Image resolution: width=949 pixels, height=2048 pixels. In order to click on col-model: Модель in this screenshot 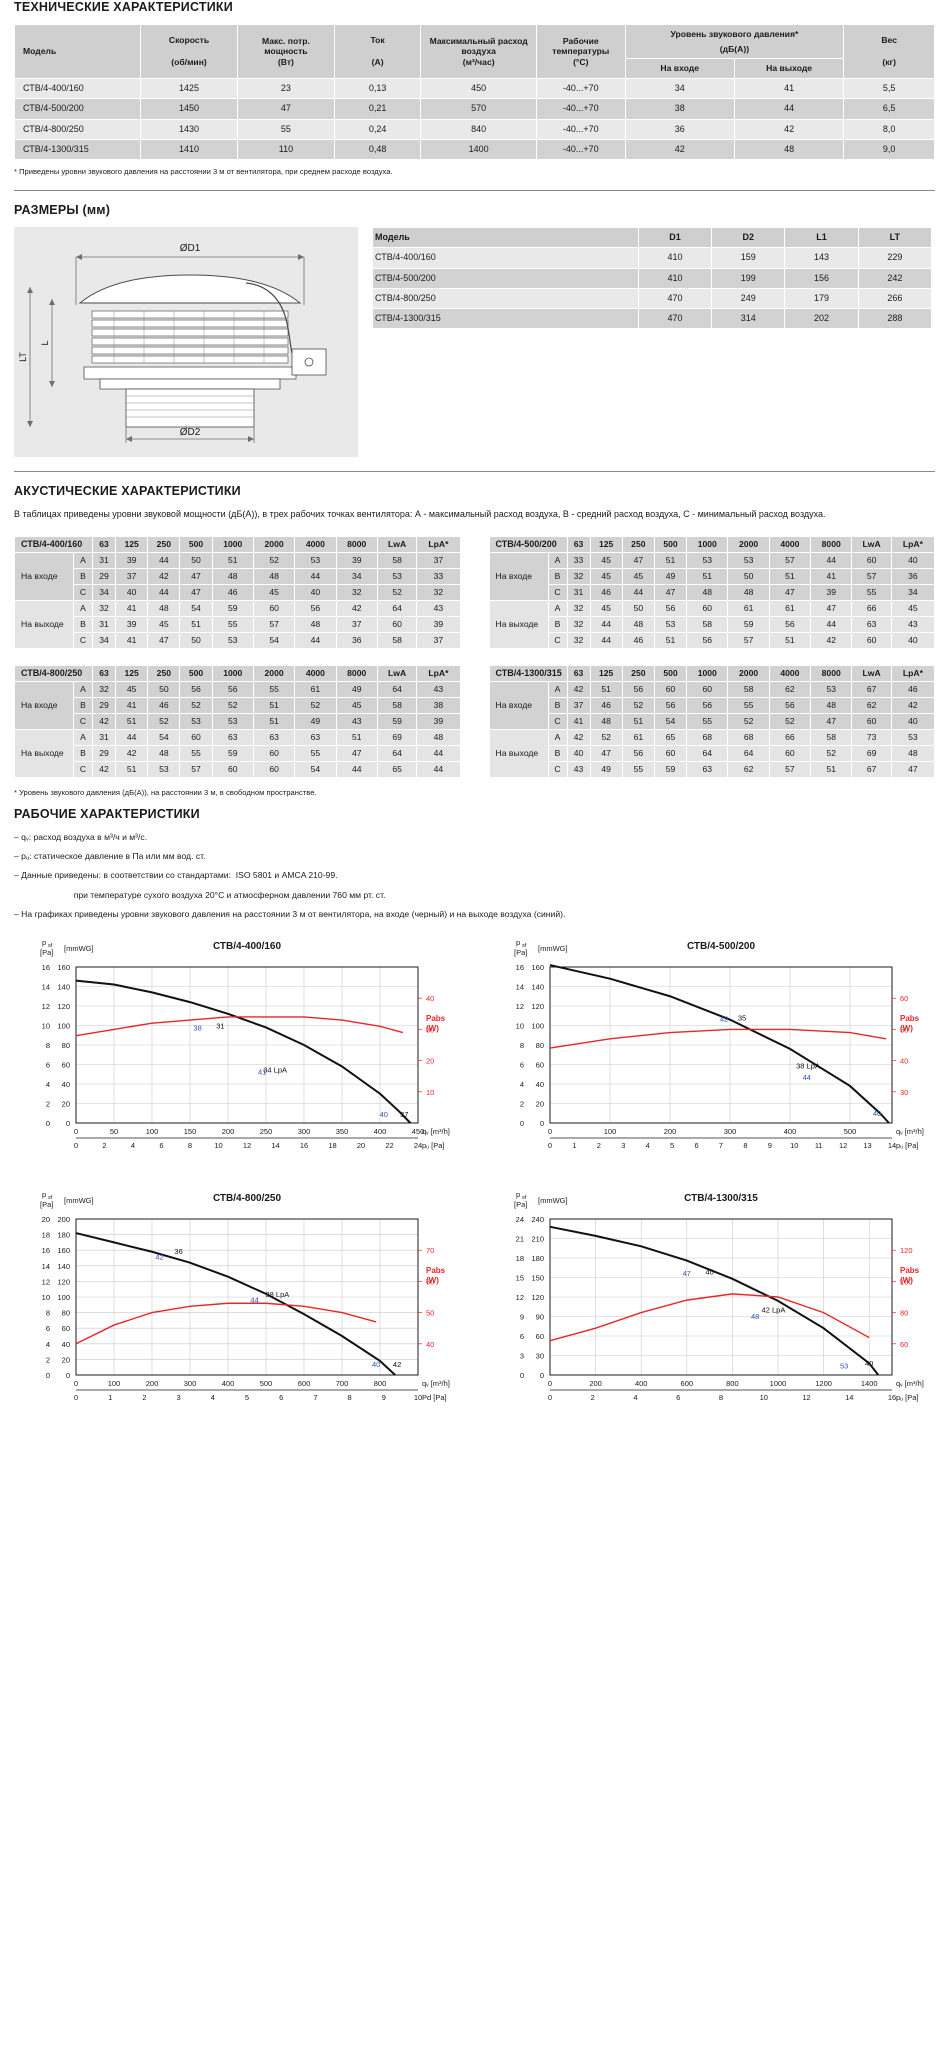, I will do `click(78, 52)`.